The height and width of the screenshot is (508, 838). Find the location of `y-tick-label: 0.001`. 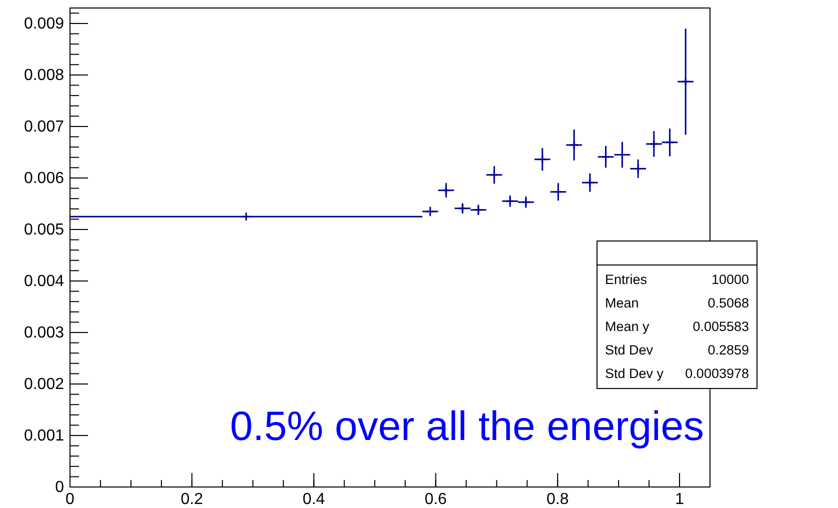

y-tick-label: 0.001 is located at coordinates (44, 435).